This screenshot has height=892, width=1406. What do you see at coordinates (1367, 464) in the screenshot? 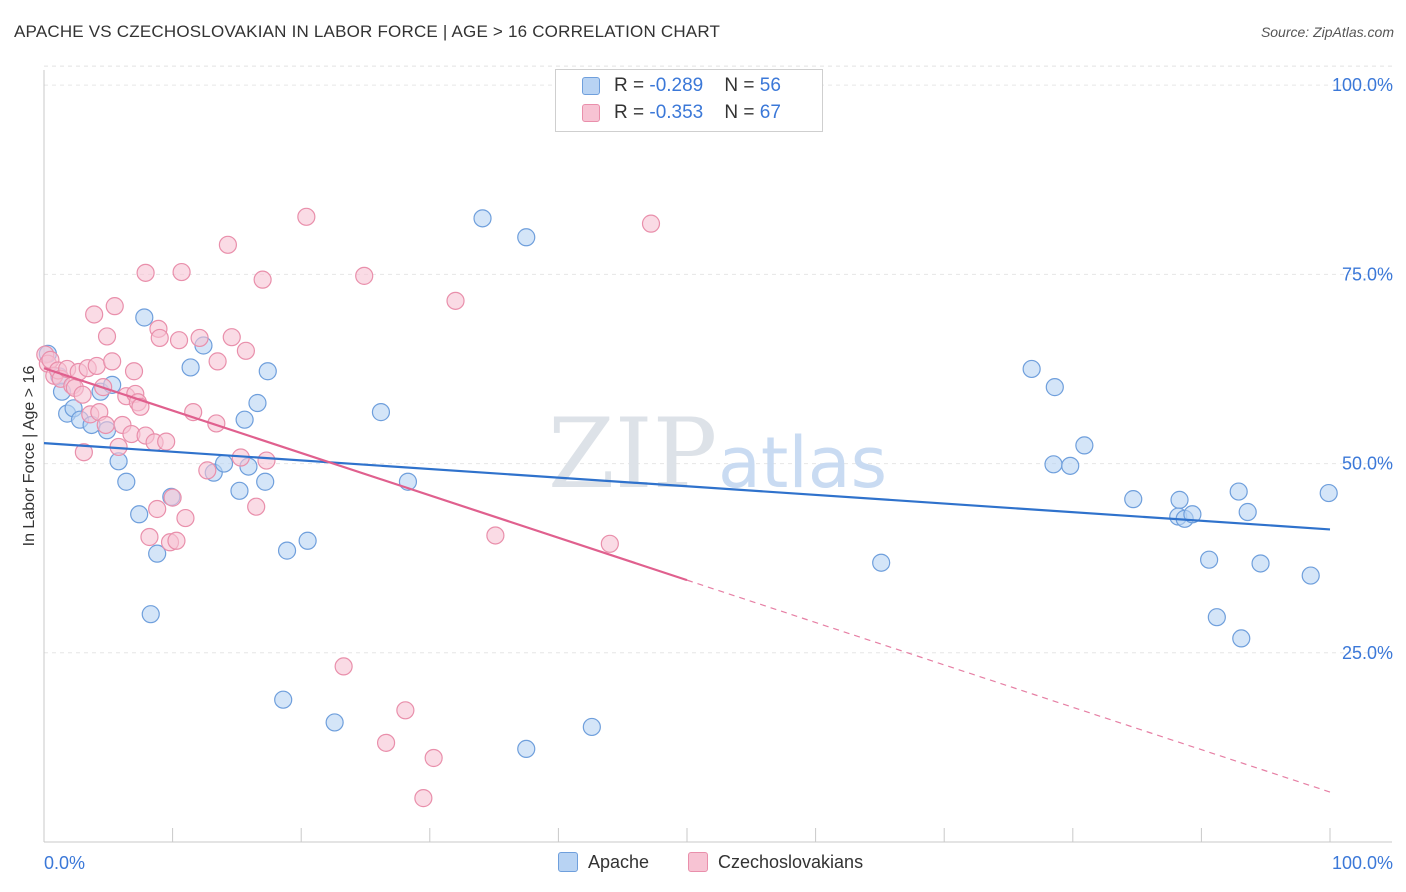
I see `y-tick-label: 50.0%` at bounding box center [1367, 464].